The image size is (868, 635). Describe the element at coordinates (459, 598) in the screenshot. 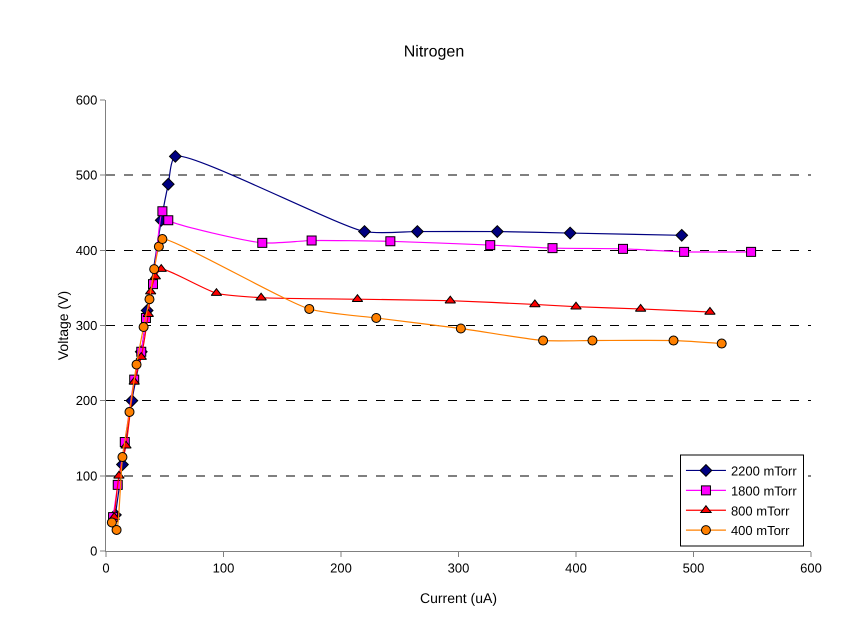

I see `x-axis-title: Current (uA)` at that location.